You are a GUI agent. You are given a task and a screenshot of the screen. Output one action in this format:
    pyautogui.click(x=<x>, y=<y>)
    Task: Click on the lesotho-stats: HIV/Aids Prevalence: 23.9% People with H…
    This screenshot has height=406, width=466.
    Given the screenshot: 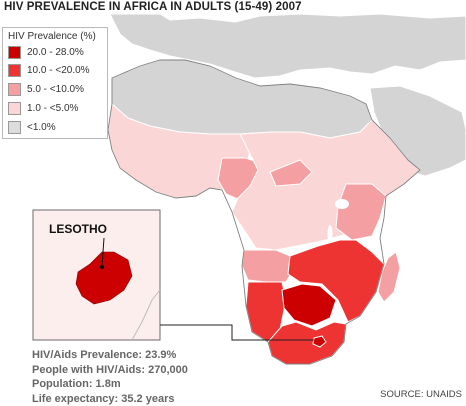 What is the action you would take?
    pyautogui.click(x=110, y=377)
    